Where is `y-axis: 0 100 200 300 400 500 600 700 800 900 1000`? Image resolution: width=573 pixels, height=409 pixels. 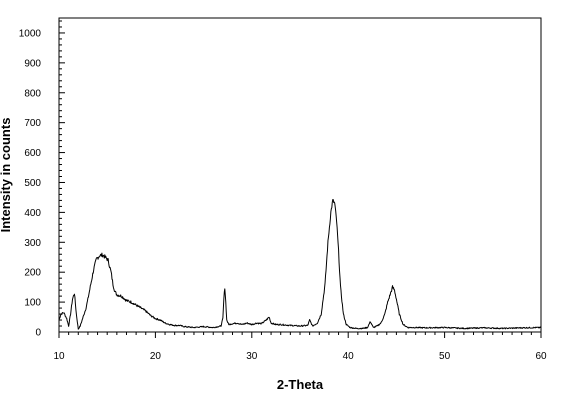 y-axis: 0 100 200 300 400 500 600 700 800 900 1000 is located at coordinates (42, 179).